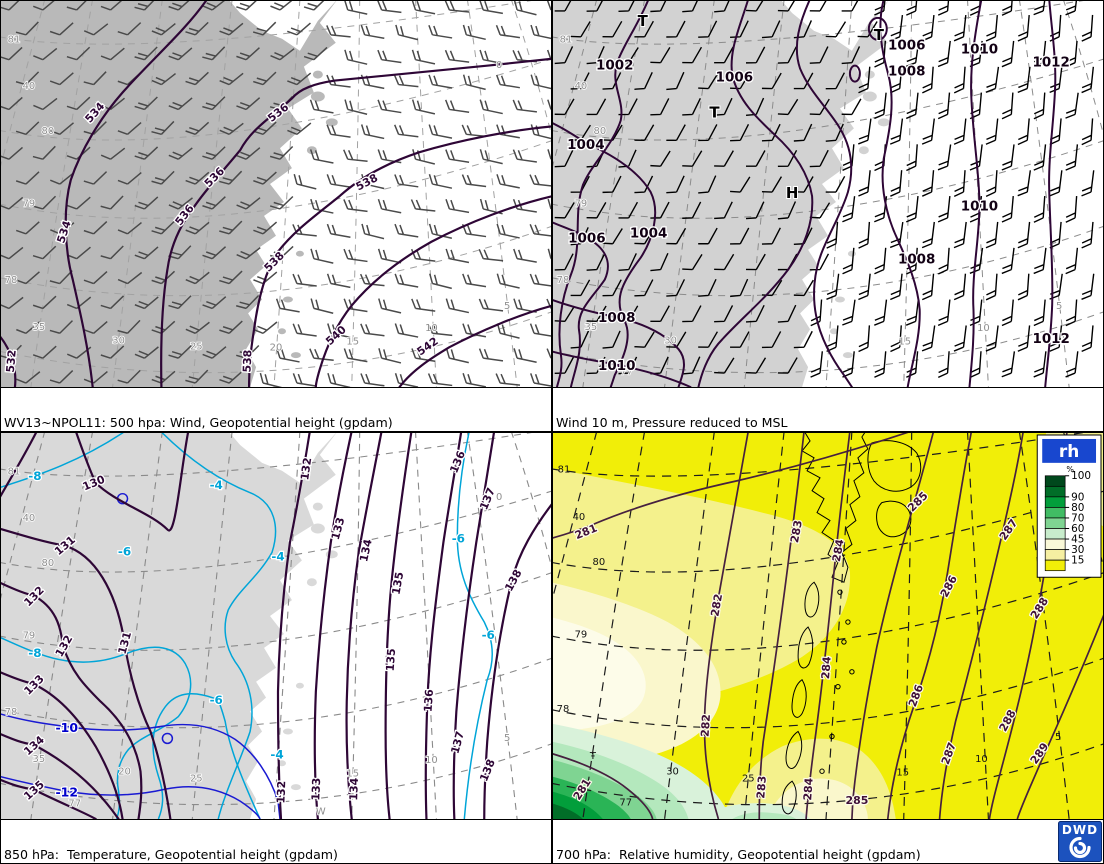  Describe the element at coordinates (593, 756) in the screenshot. I see `graticule-label: Ŧ` at that location.